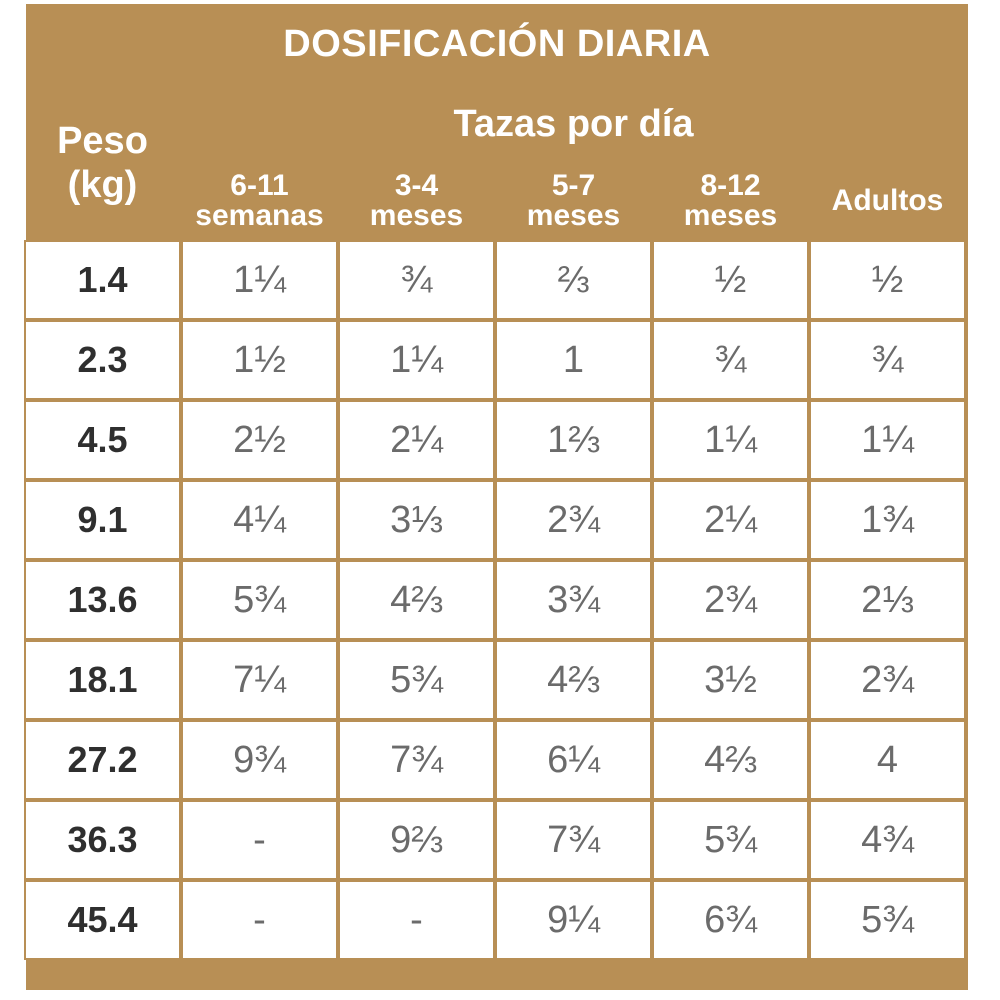  I want to click on cups-cell: 9⅔, so click(416, 840).